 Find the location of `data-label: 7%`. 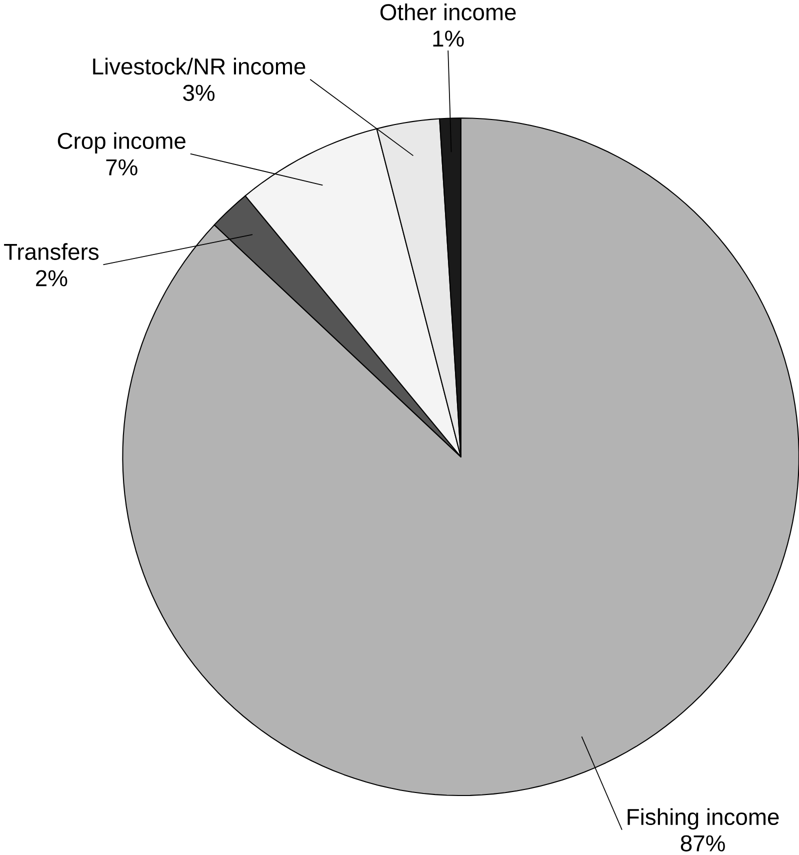

data-label: 7% is located at coordinates (122, 167).